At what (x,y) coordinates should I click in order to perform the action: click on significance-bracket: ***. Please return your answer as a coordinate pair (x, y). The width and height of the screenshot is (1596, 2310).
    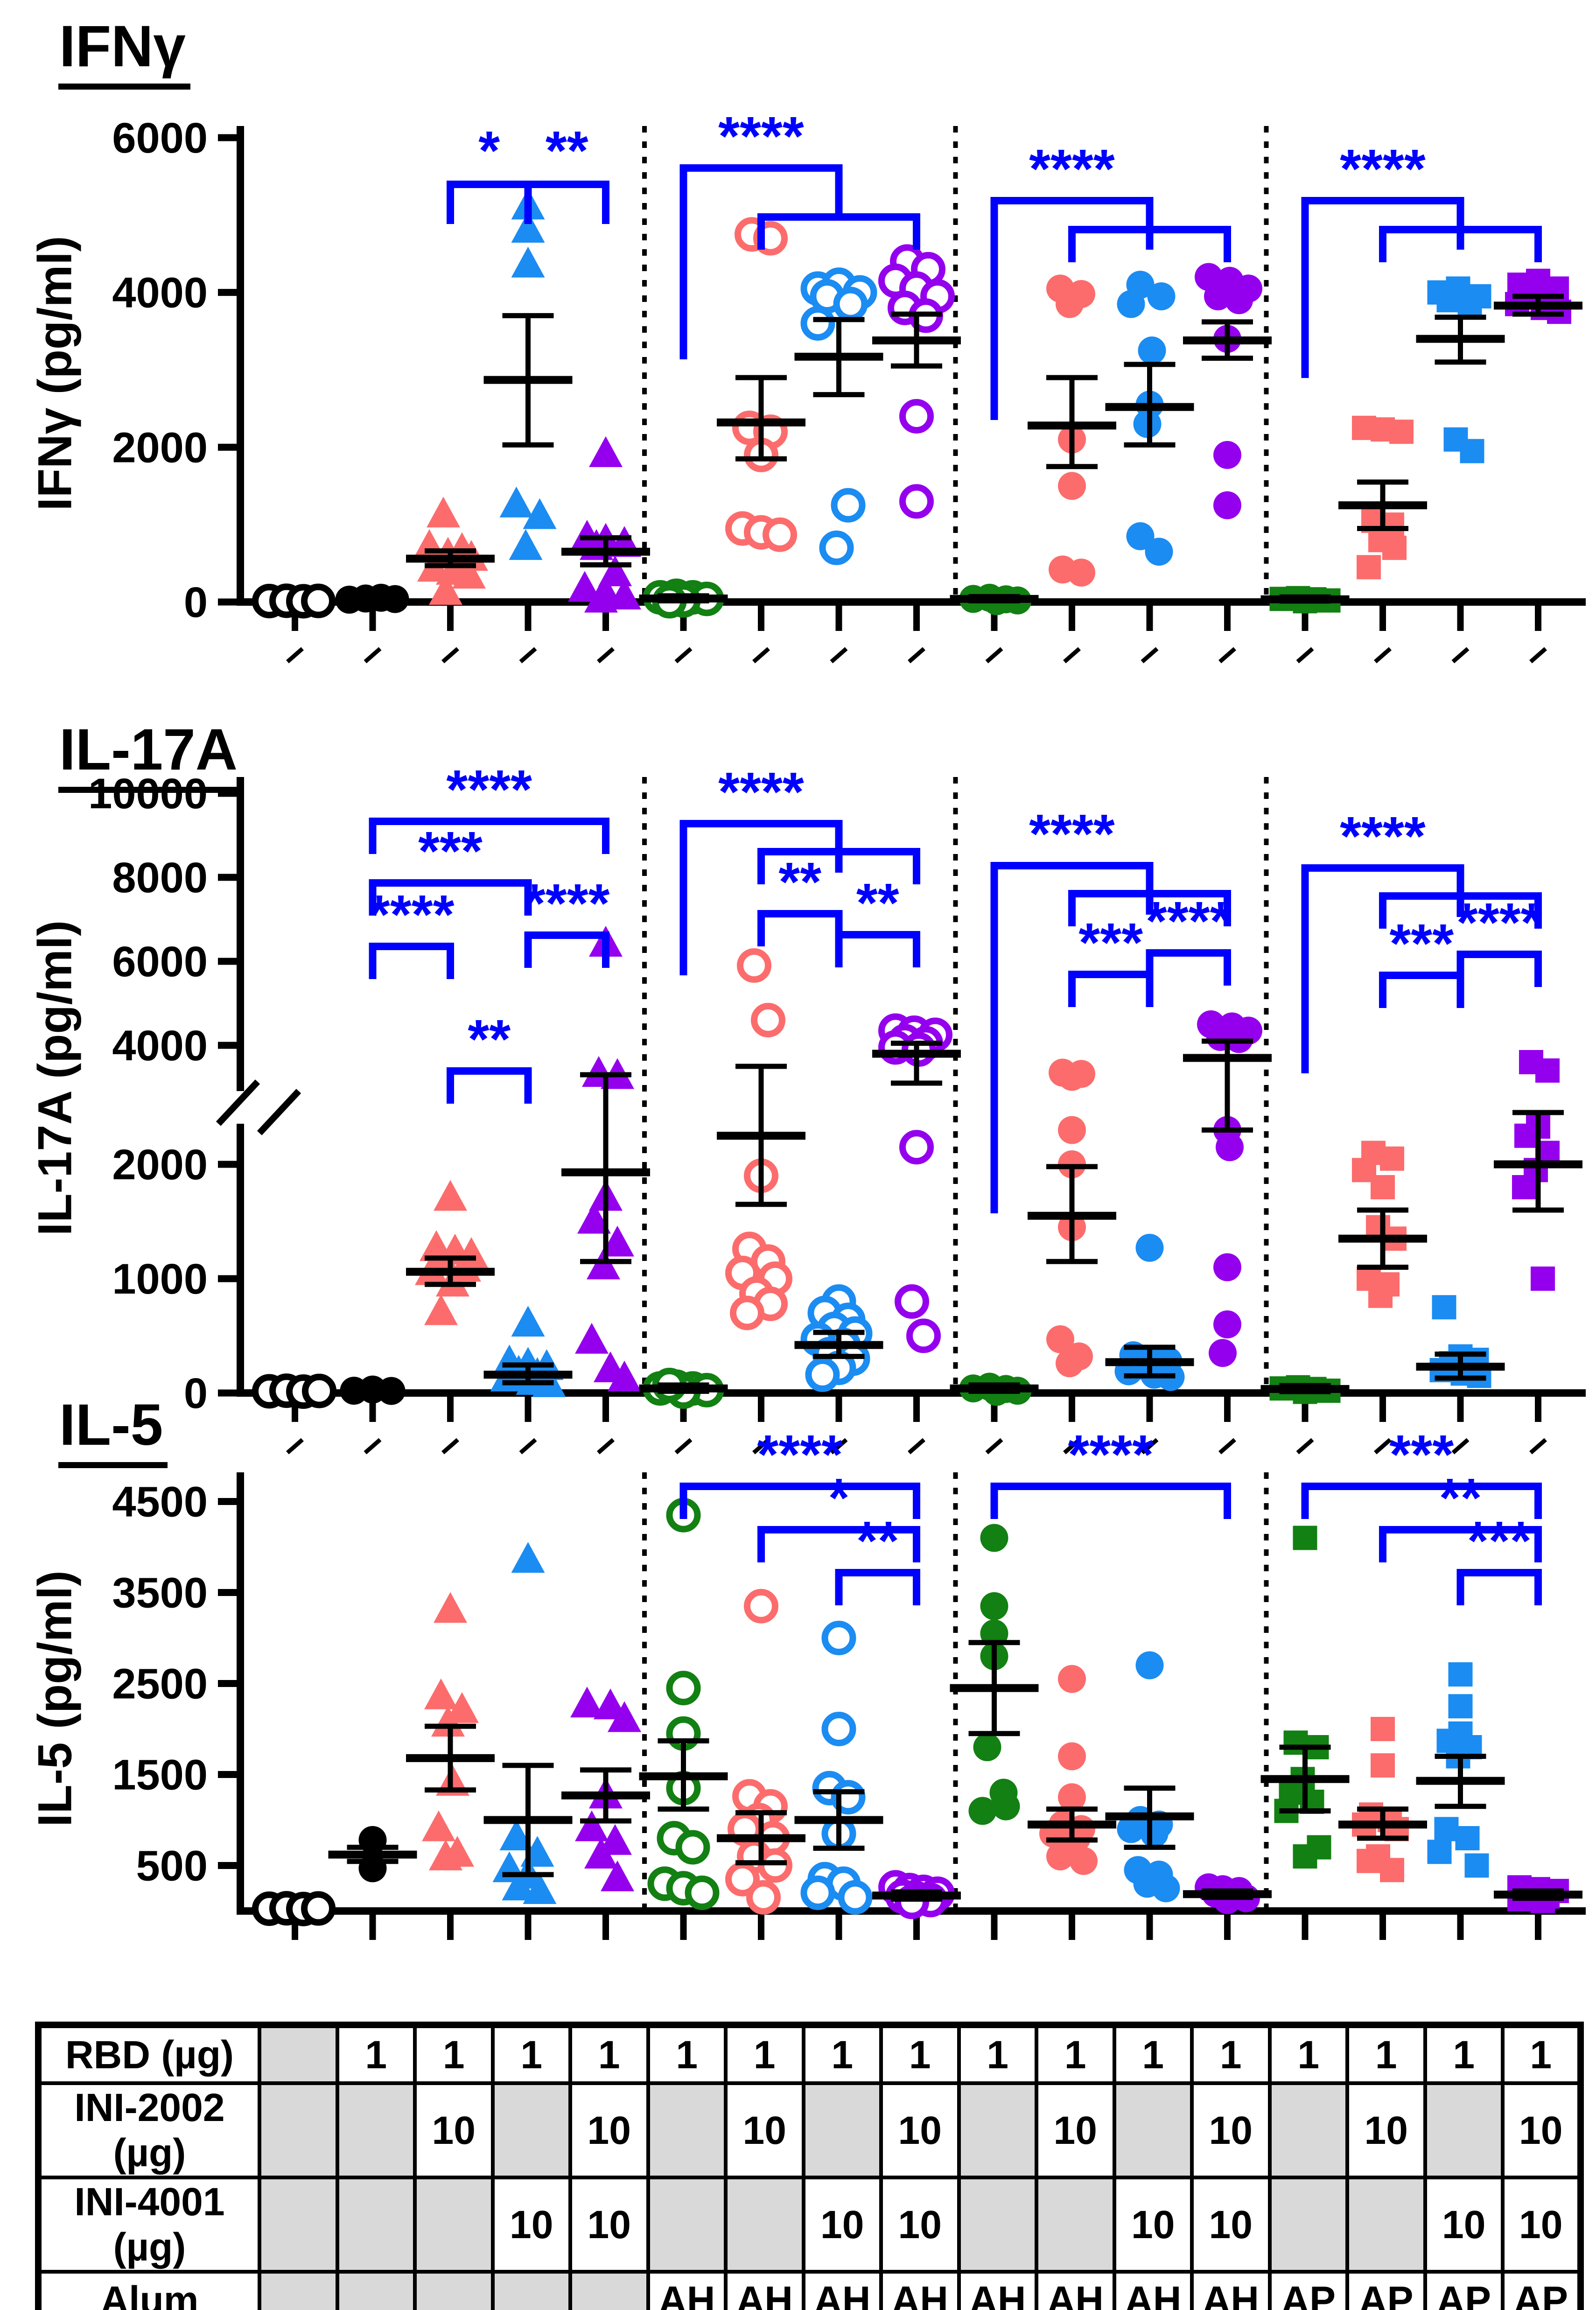
    Looking at the image, I should click on (450, 868).